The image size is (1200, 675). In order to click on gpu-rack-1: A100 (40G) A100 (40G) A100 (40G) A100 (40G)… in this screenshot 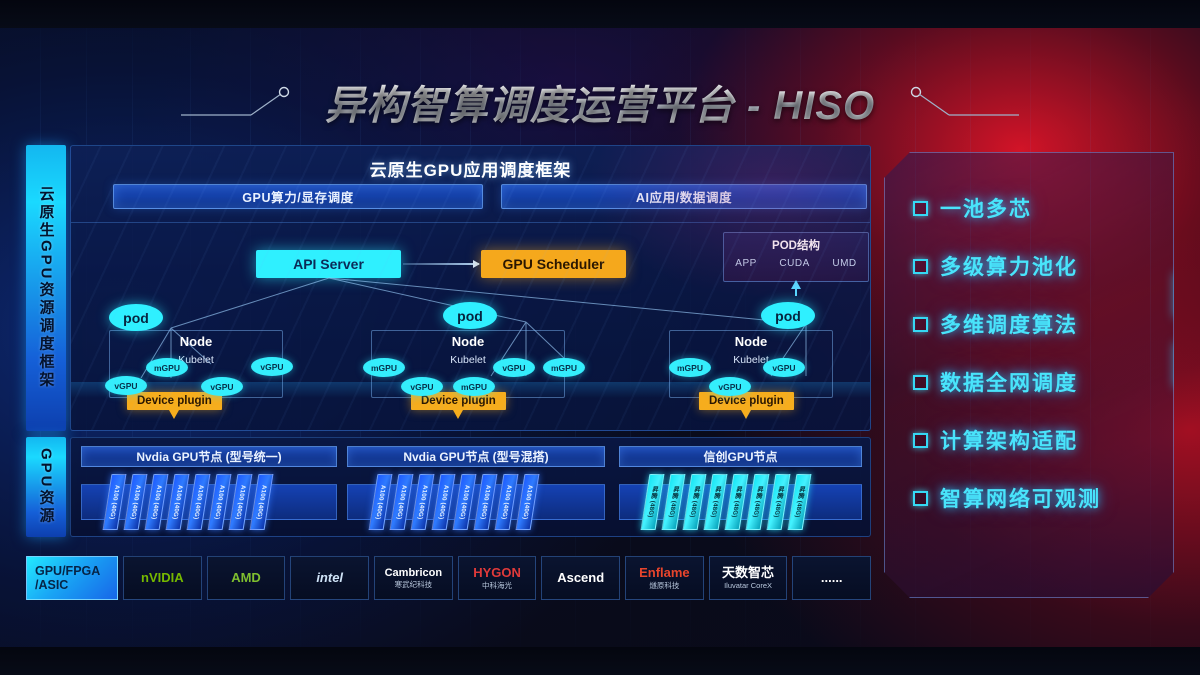, I will do `click(209, 503)`.